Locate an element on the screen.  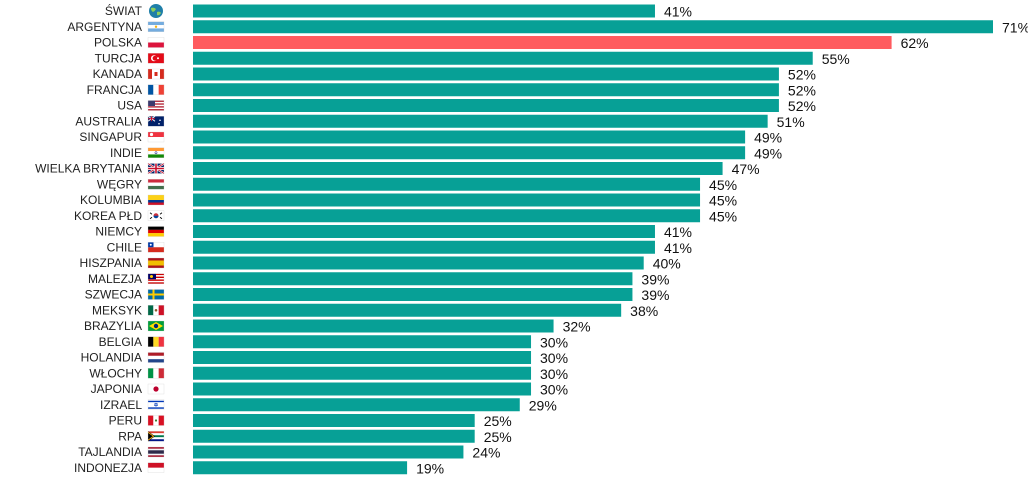
value-label: 29% is located at coordinates (543, 405).